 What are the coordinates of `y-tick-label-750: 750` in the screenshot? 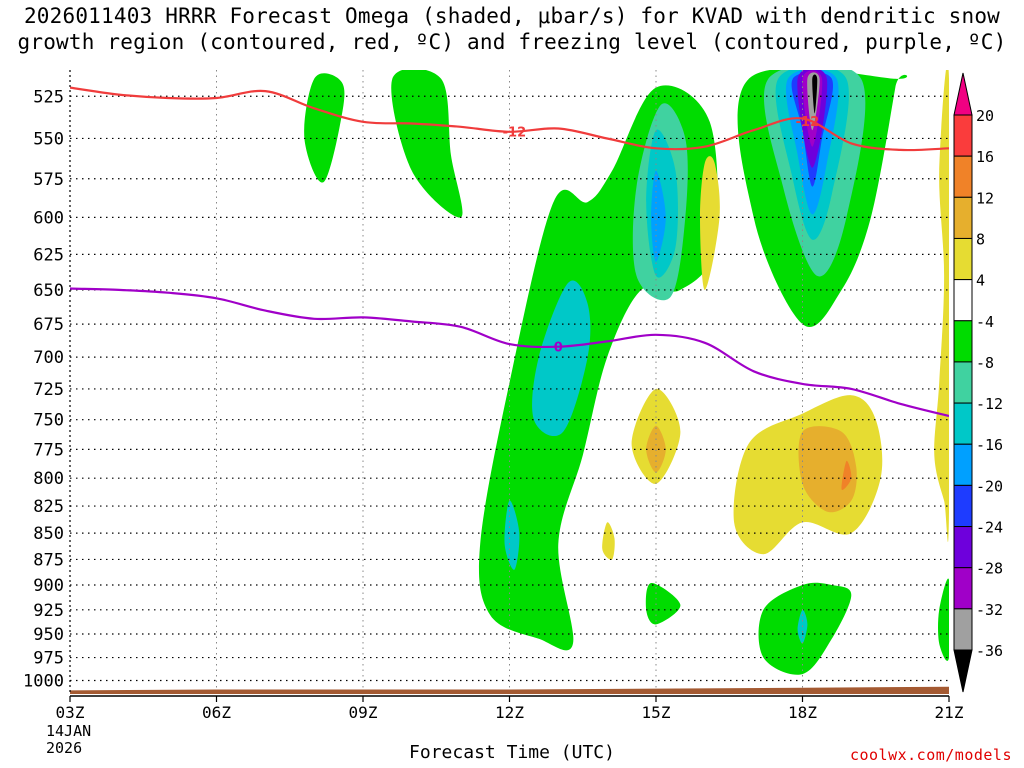 It's located at (48, 421).